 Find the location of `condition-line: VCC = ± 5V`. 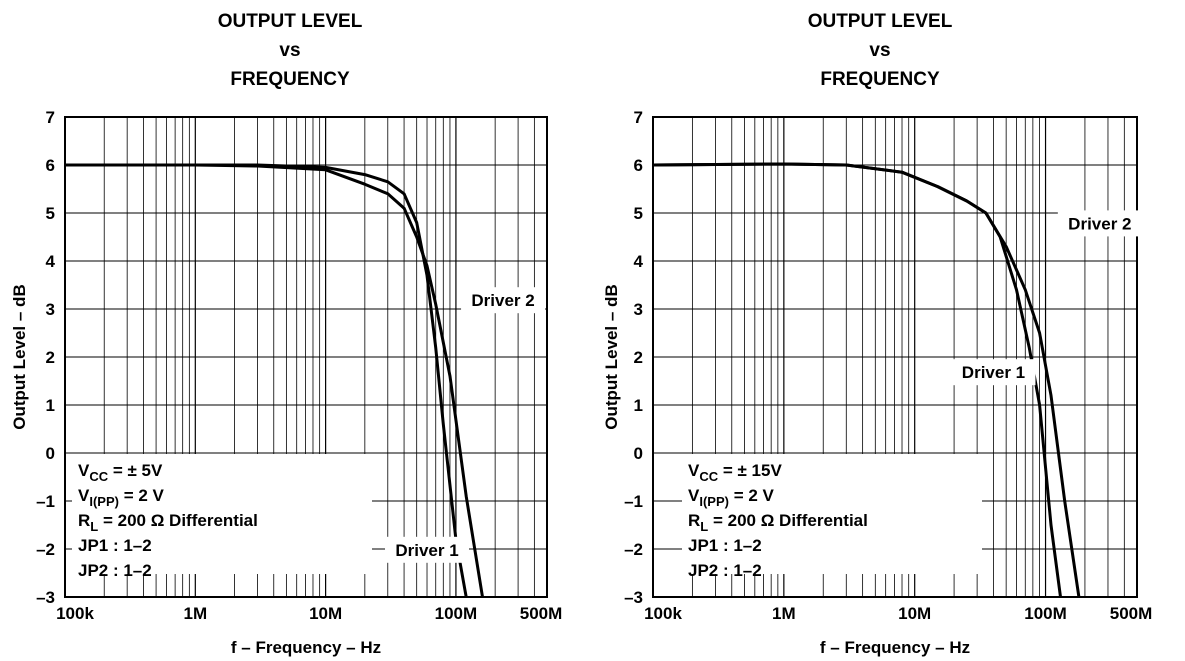

condition-line: VCC = ± 5V is located at coordinates (120, 472).